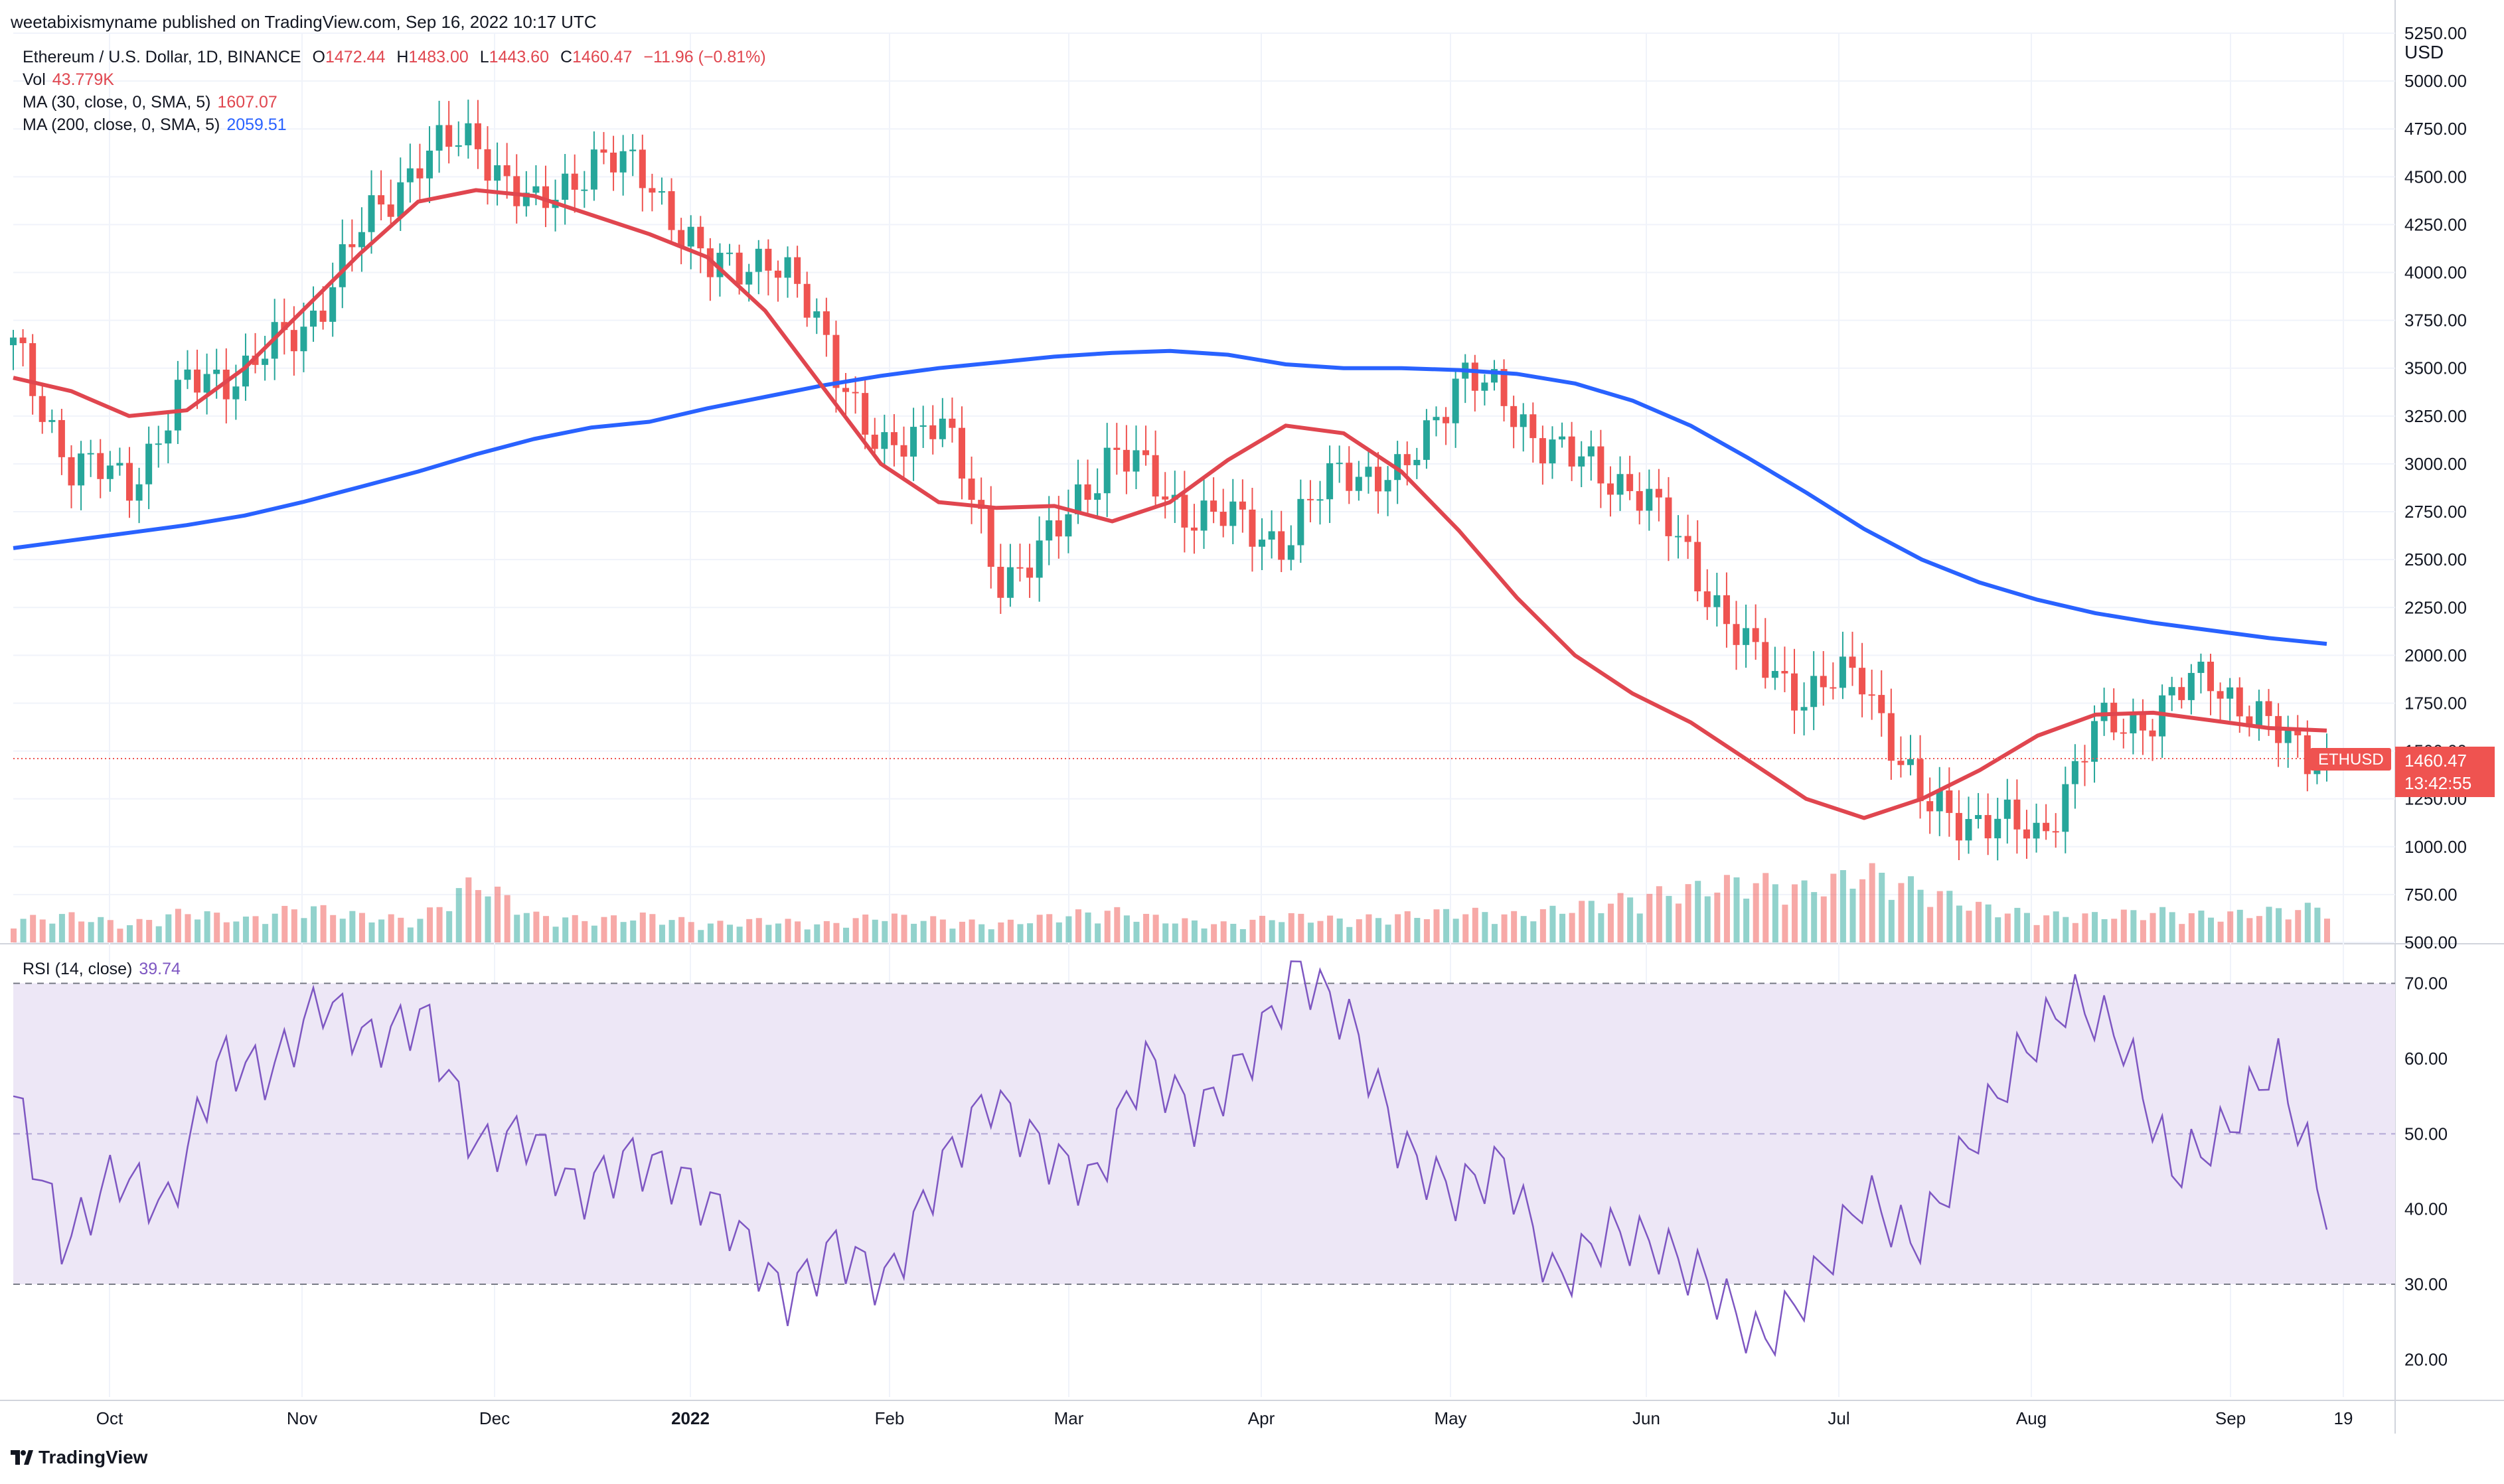 The height and width of the screenshot is (1484, 2504). Describe the element at coordinates (2431, 942) in the screenshot. I see `price-tick-label: 500.00` at that location.